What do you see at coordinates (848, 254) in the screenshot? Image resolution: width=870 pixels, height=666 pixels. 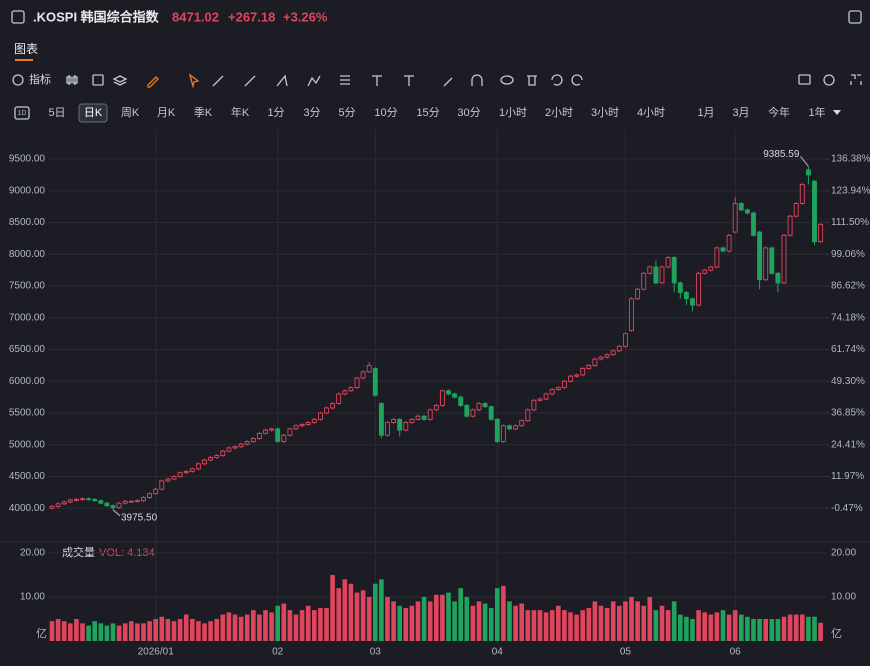 I see `y2-tick-label: 99.06%` at bounding box center [848, 254].